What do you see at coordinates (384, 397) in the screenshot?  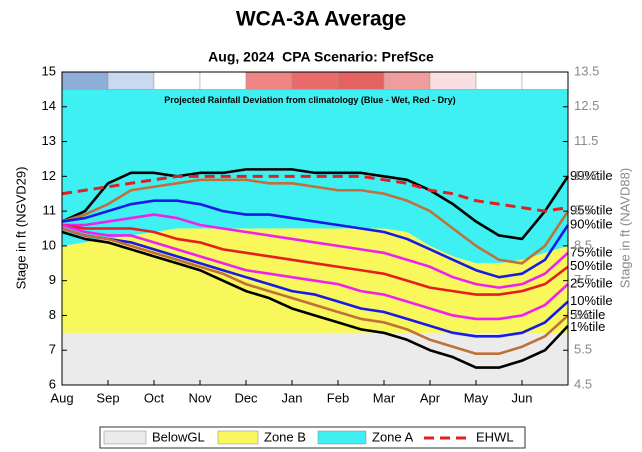 I see `x-tick-label: Mar` at bounding box center [384, 397].